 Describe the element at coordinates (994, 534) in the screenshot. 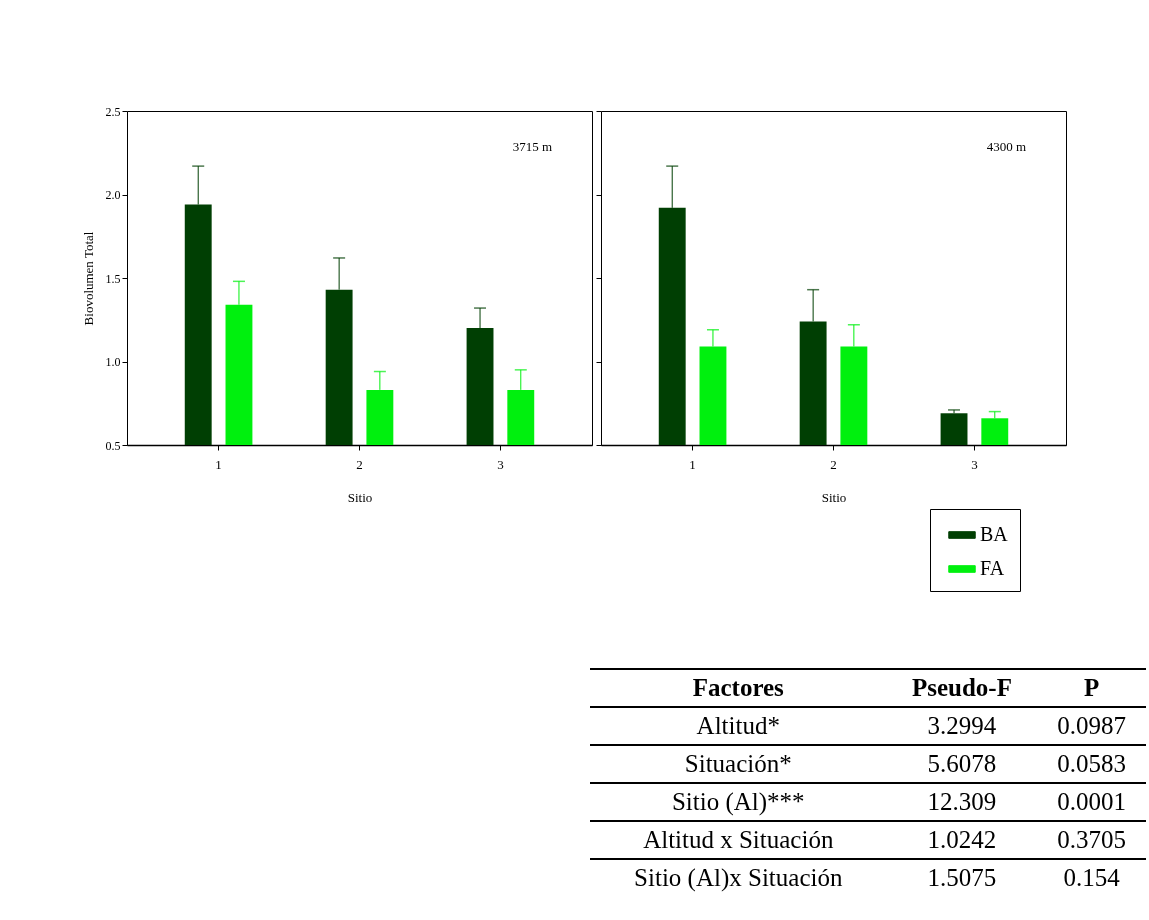

I see `legend-label: BA` at that location.